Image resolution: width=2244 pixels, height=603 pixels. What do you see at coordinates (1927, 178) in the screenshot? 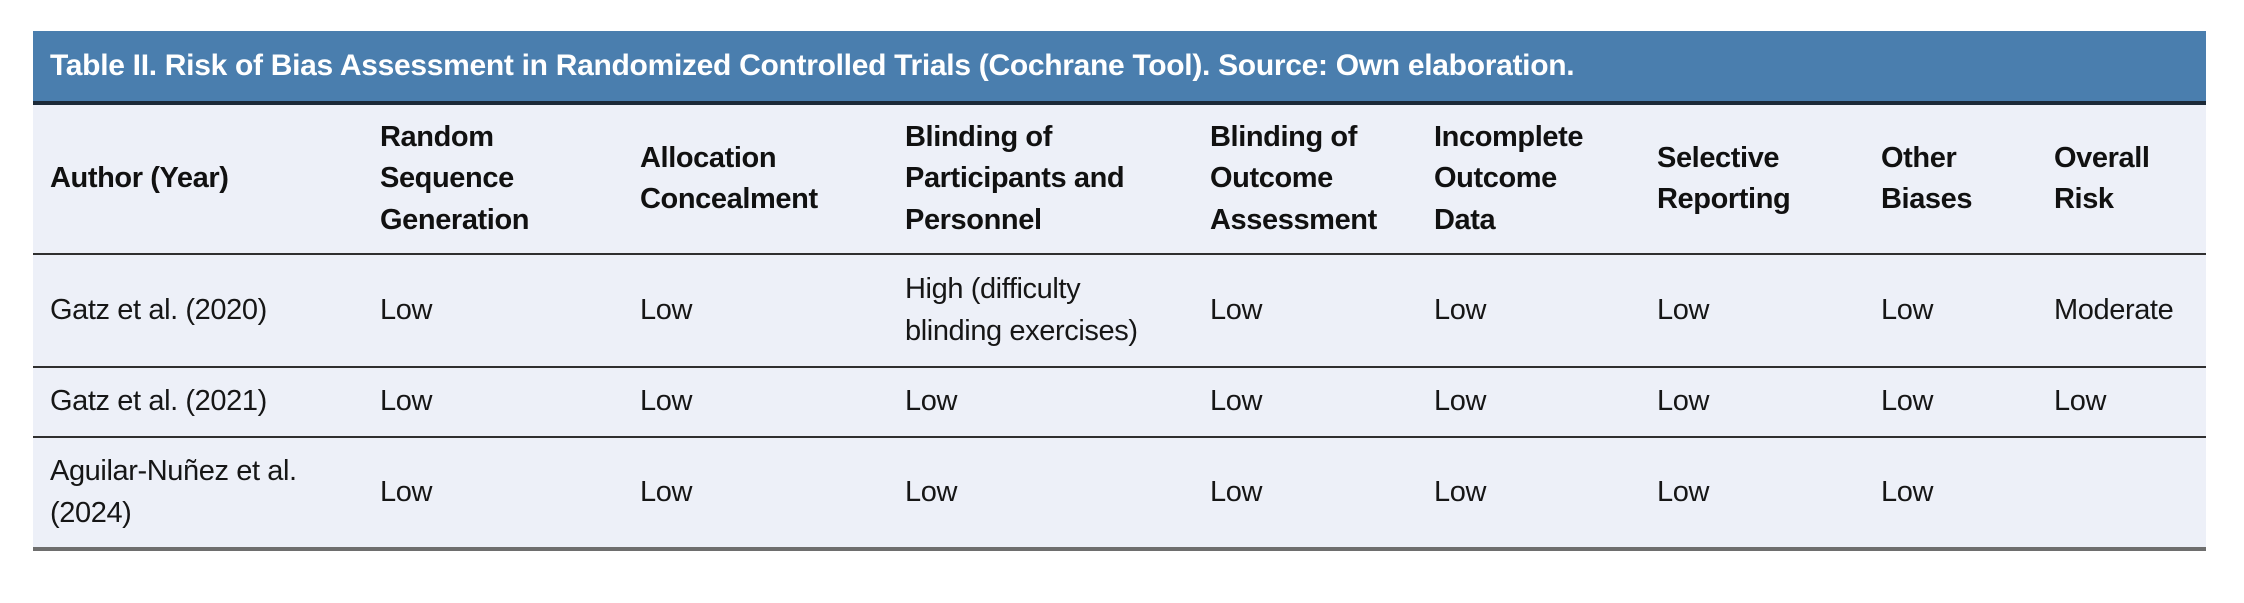
I see `col-header-other-biases: Other Biases` at bounding box center [1927, 178].